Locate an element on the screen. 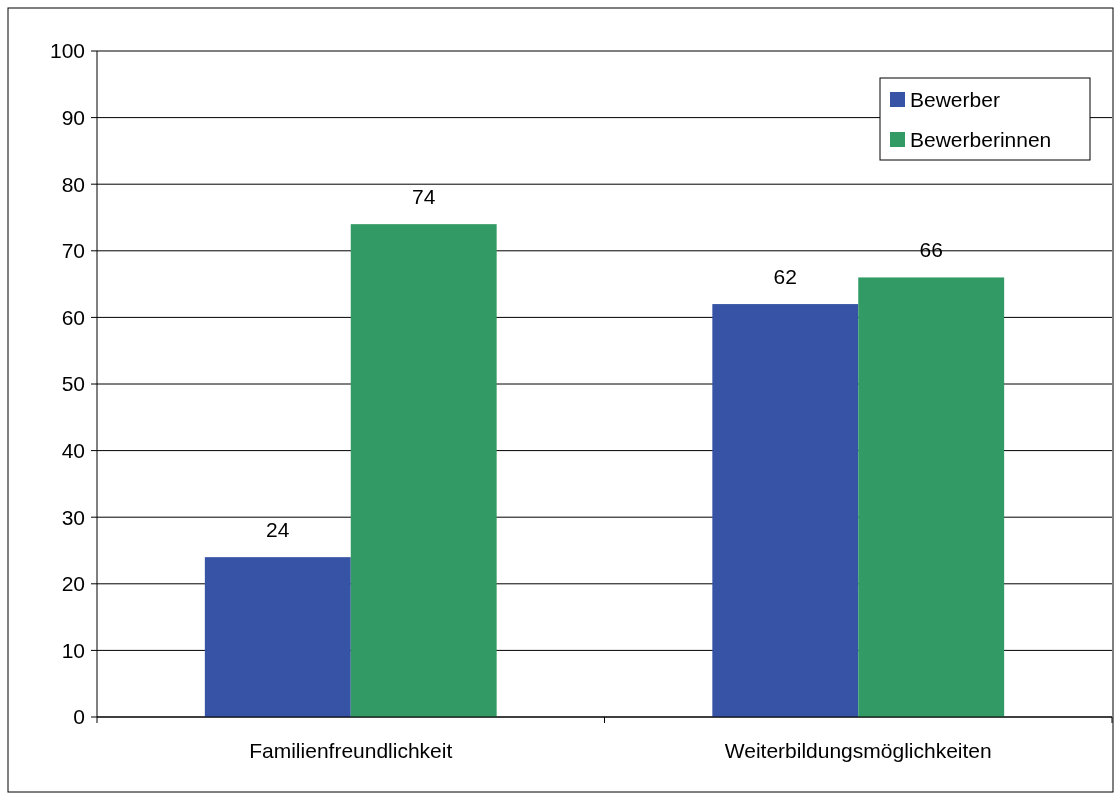  x-tick-label: Weiterbildungsmöglichkeiten is located at coordinates (858, 750).